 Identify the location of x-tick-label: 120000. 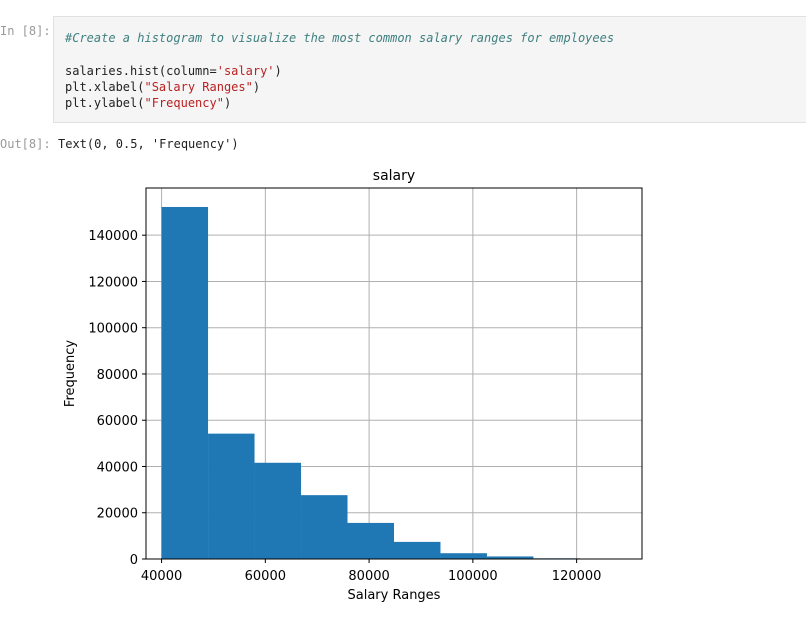
(577, 576).